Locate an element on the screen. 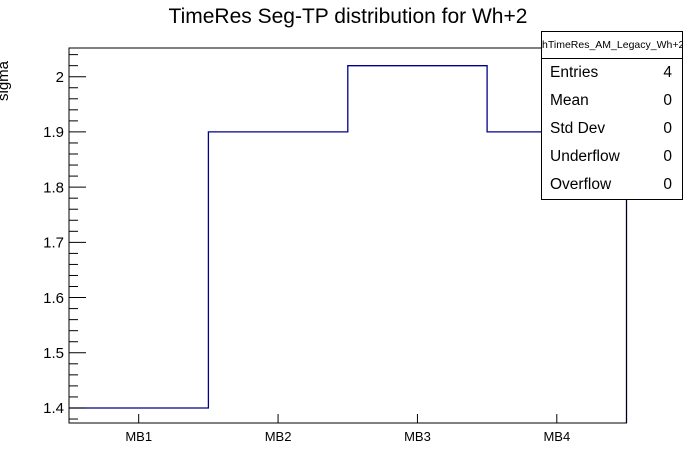 The image size is (696, 472). stats-value: 4 is located at coordinates (667, 72).